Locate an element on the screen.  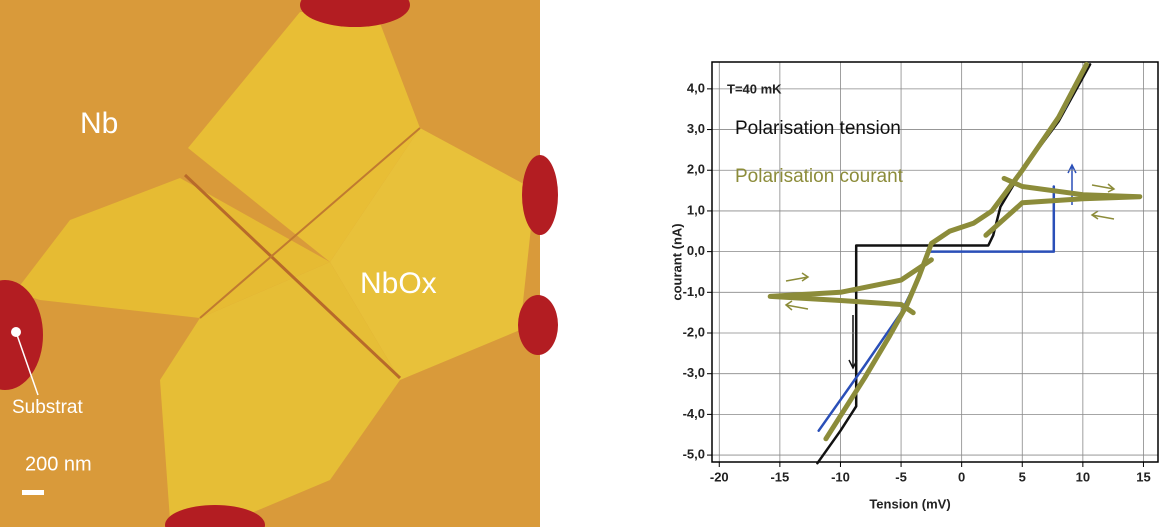
y-tick-label: -2,0 is located at coordinates (694, 331).